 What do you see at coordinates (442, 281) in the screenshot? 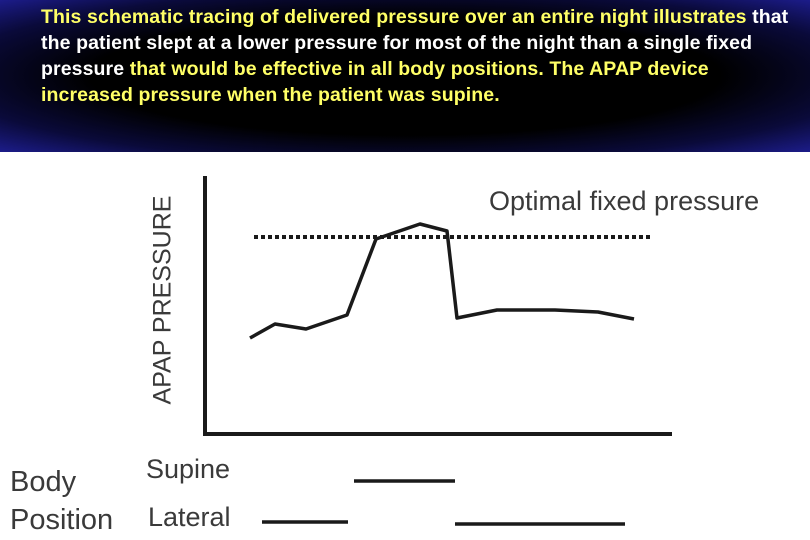
I see `apap-pressure-trace` at bounding box center [442, 281].